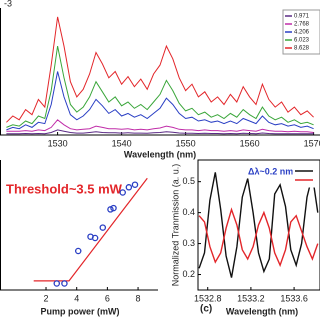 Image resolution: width=320 pixels, height=320 pixels. I want to click on x-tick-label: 1530, so click(58, 143).